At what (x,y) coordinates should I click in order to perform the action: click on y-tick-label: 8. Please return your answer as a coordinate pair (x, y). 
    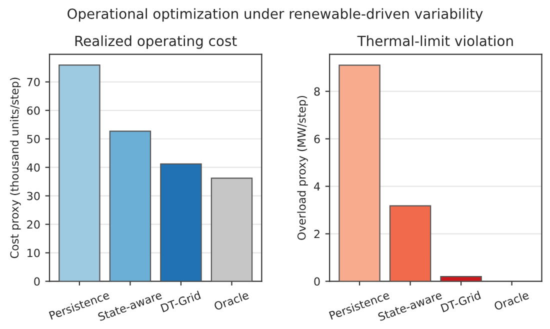
    Looking at the image, I should click on (317, 91).